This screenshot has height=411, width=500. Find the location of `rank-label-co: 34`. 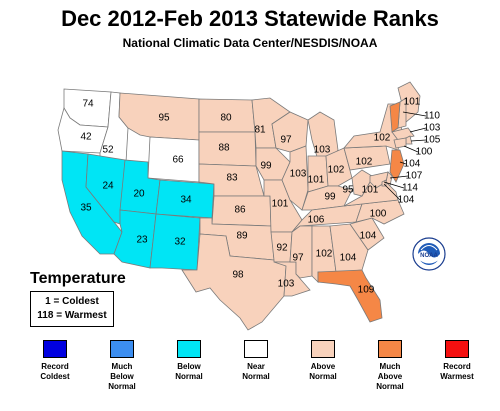

rank-label-co: 34 is located at coordinates (186, 200).